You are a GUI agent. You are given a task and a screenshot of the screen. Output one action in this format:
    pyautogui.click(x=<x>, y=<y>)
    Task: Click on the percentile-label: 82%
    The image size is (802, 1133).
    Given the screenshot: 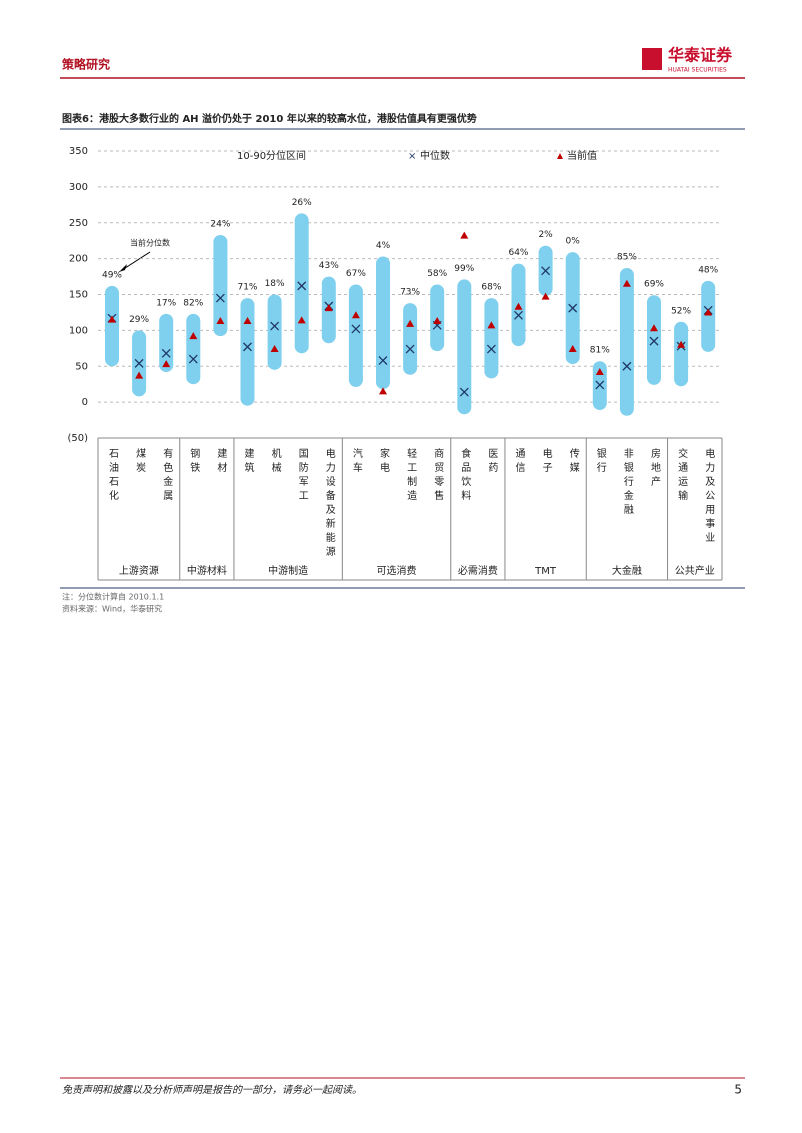 What is the action you would take?
    pyautogui.click(x=193, y=303)
    